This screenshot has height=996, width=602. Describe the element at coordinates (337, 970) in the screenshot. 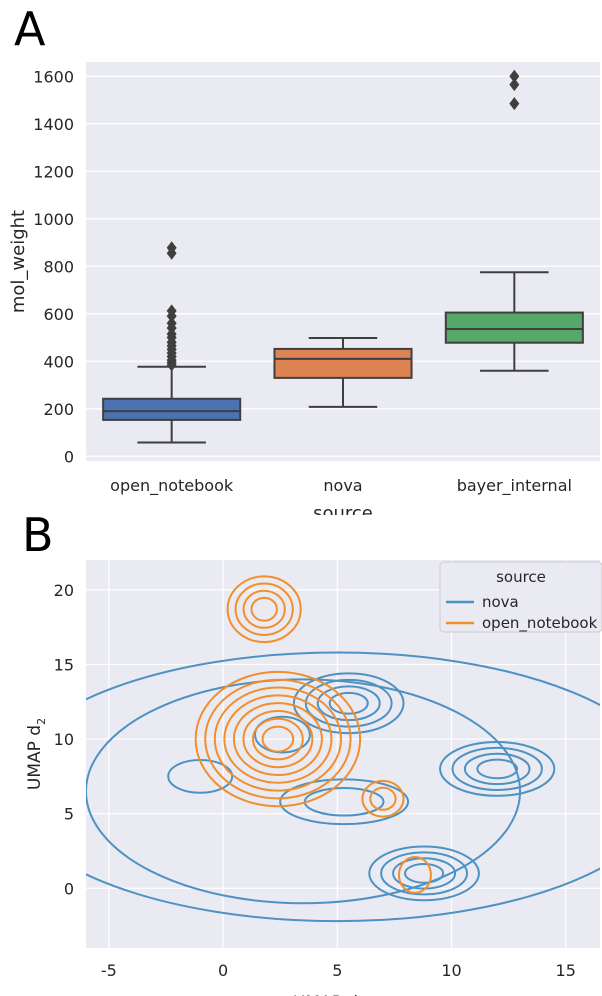

I see `x-tick-label: 5` at that location.